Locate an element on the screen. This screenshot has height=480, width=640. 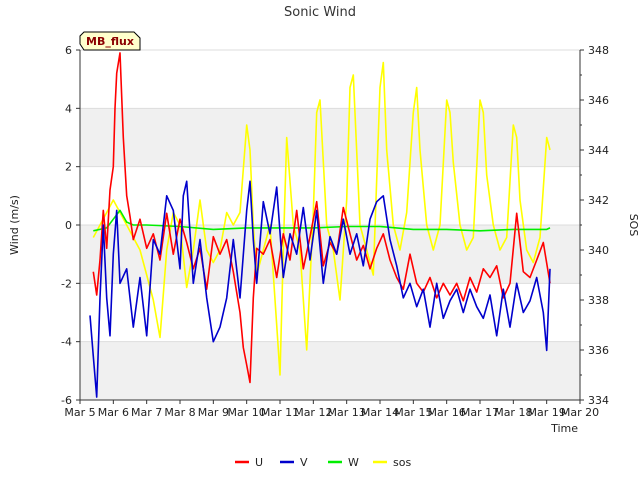
y2-axis-label: SOS is located at coordinates (633, 225).